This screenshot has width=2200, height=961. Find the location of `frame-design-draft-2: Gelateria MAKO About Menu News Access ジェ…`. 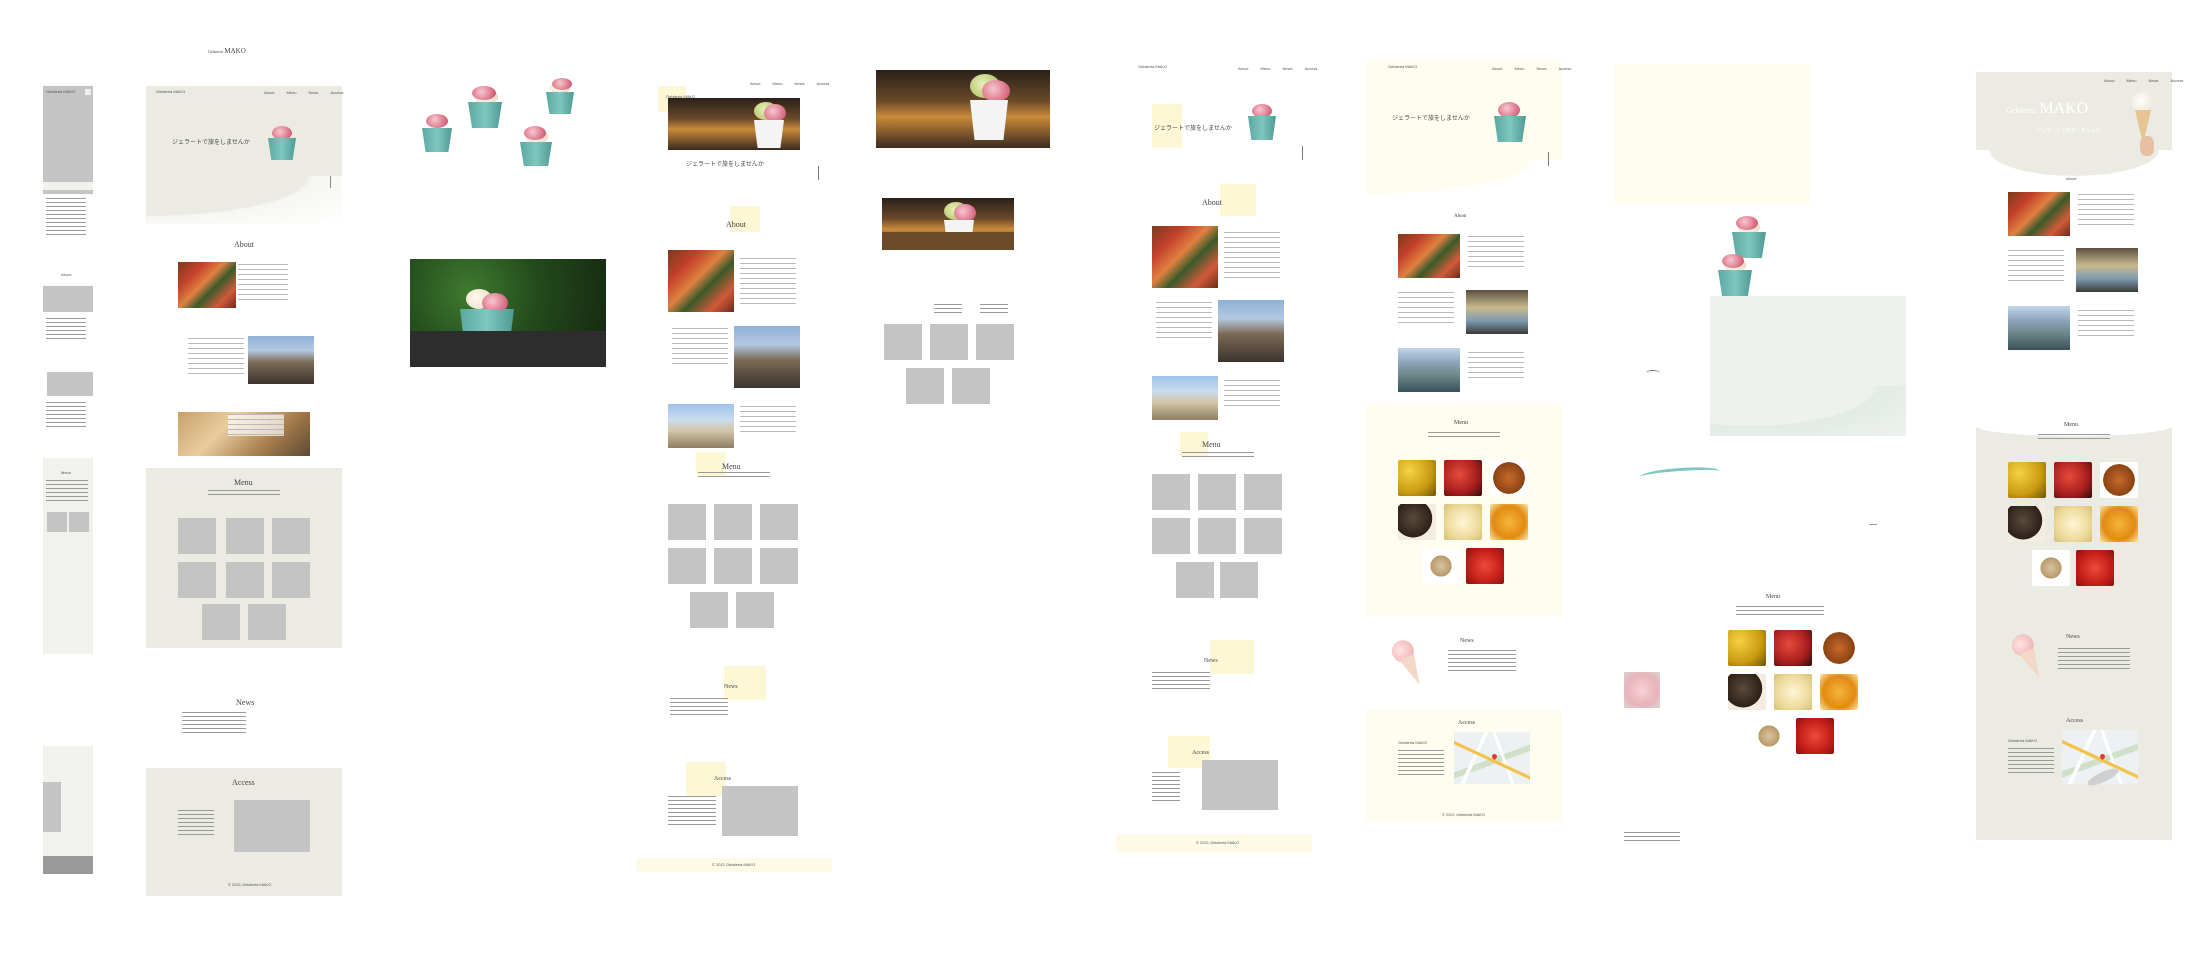

frame-design-draft-2: Gelateria MAKO About Menu News Access ジェ… is located at coordinates (1468, 445).